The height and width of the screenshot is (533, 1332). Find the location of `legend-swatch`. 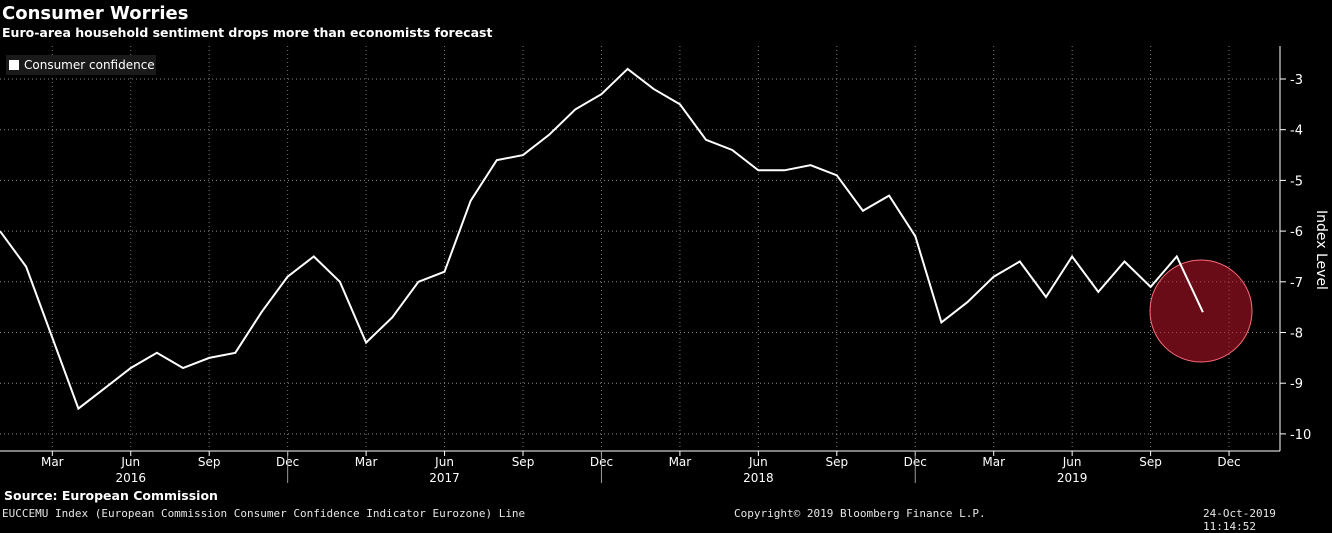

legend-swatch is located at coordinates (14, 65).